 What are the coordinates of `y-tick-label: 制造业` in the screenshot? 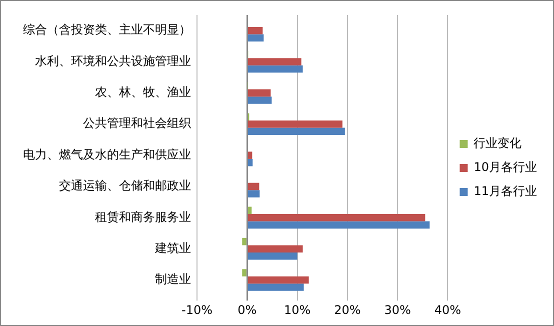 It's located at (173, 279).